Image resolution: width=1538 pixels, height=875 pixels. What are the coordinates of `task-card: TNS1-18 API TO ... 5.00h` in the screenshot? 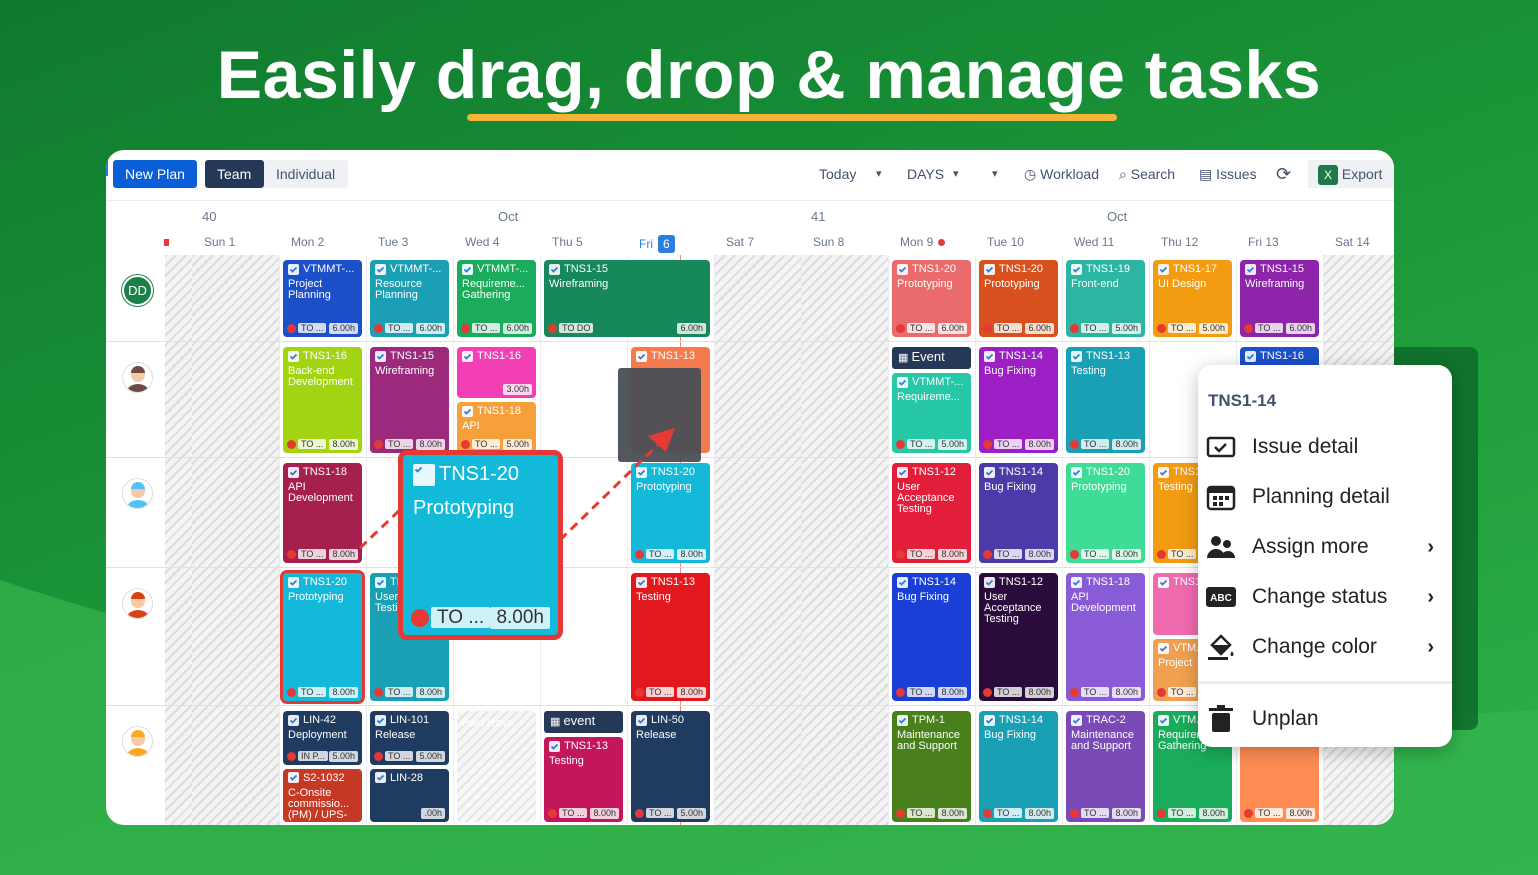 It's located at (496, 427).